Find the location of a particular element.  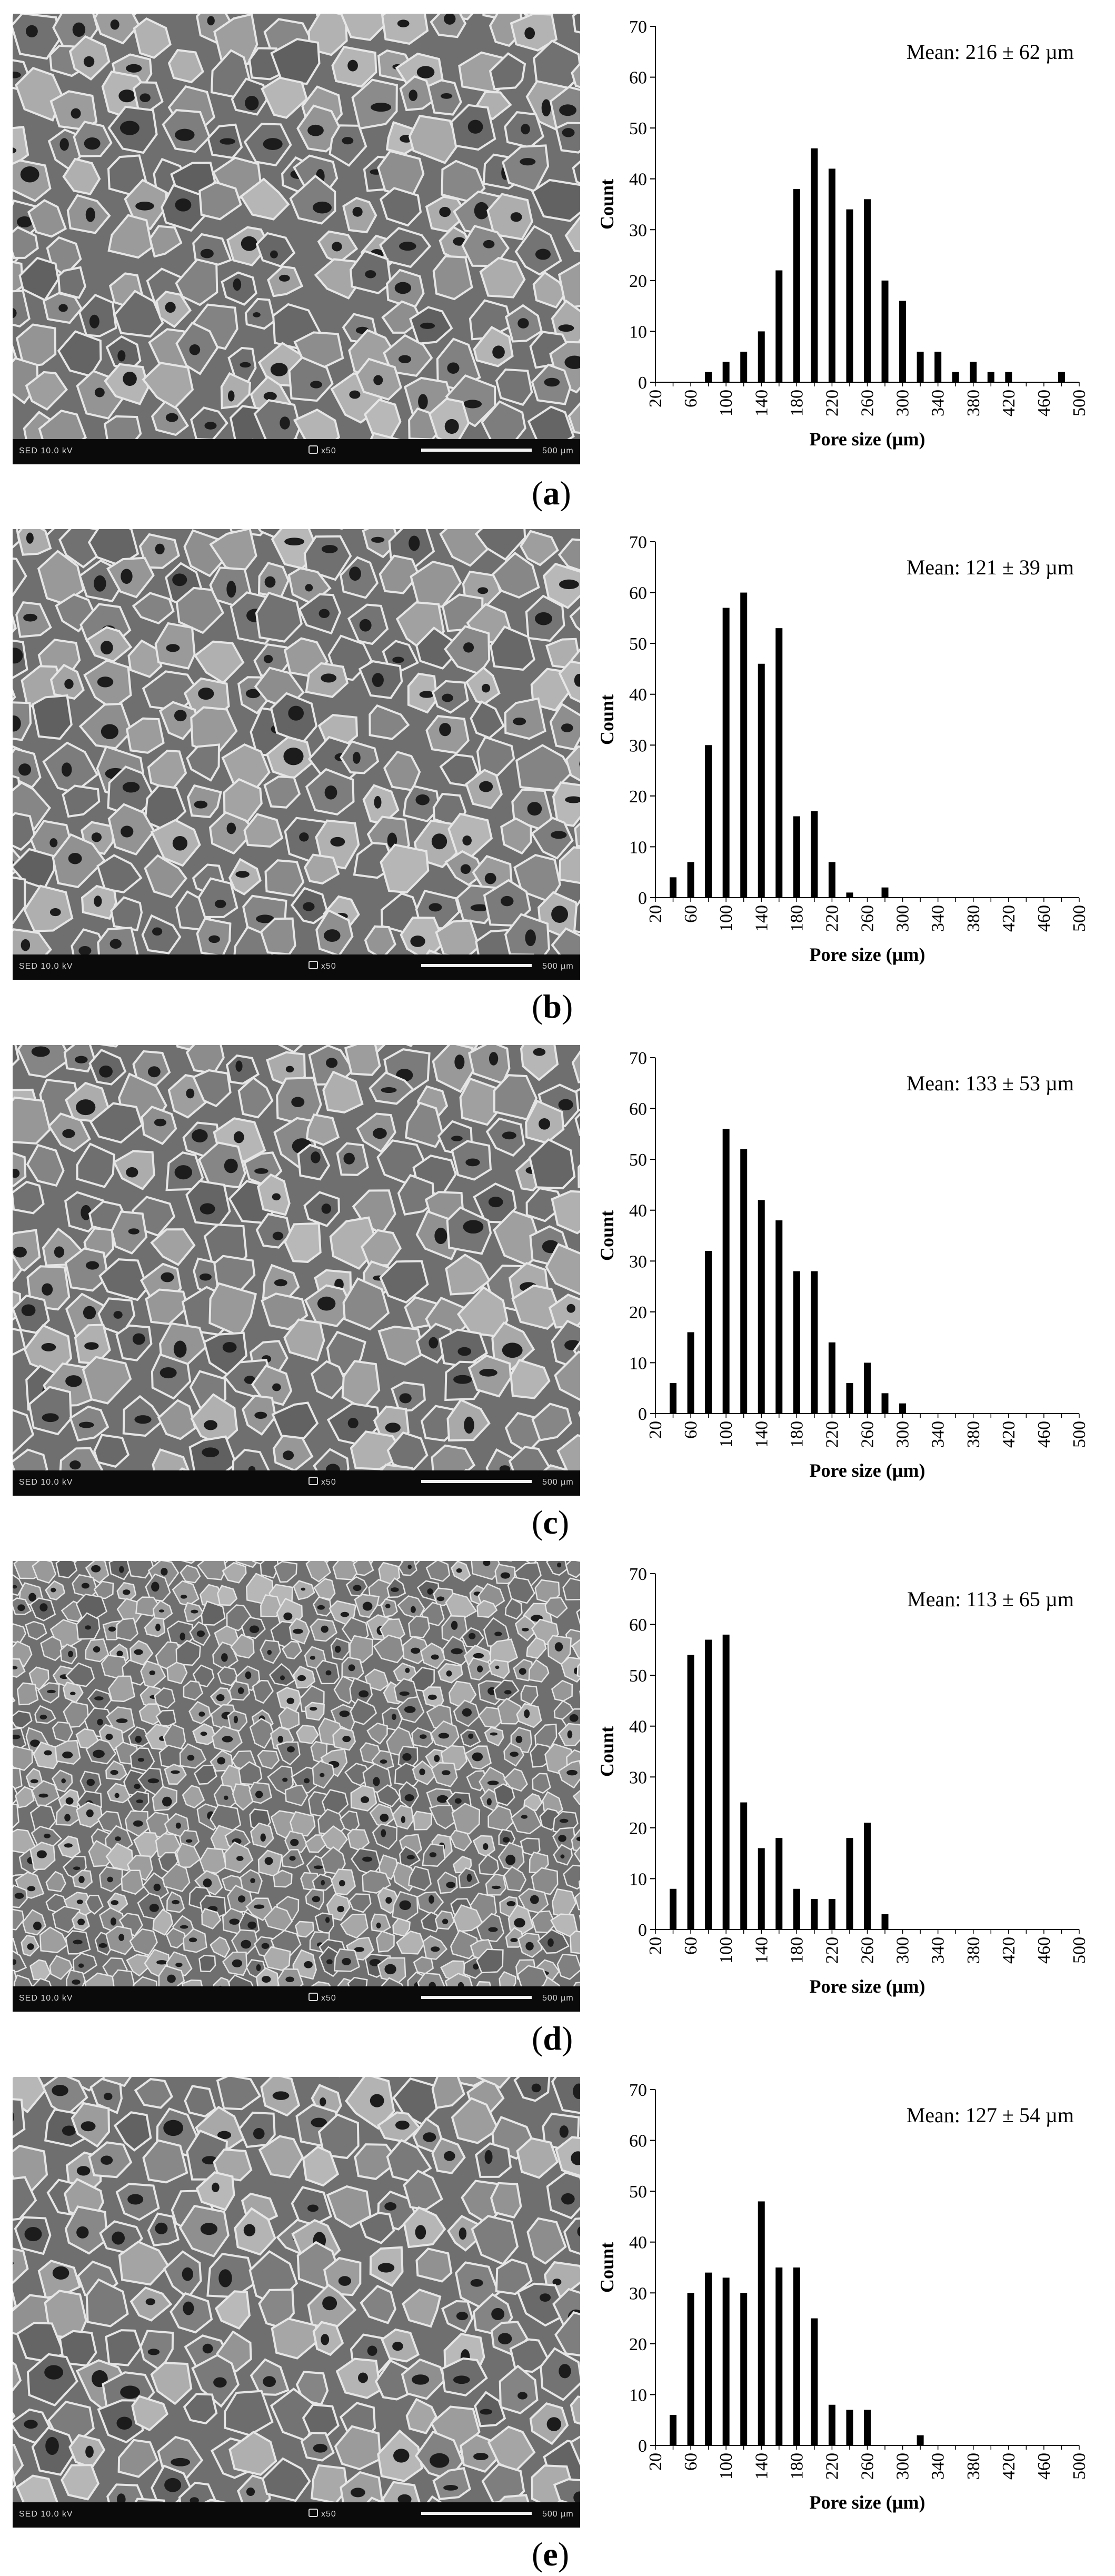

y-tick-label: 40 is located at coordinates (638, 695).